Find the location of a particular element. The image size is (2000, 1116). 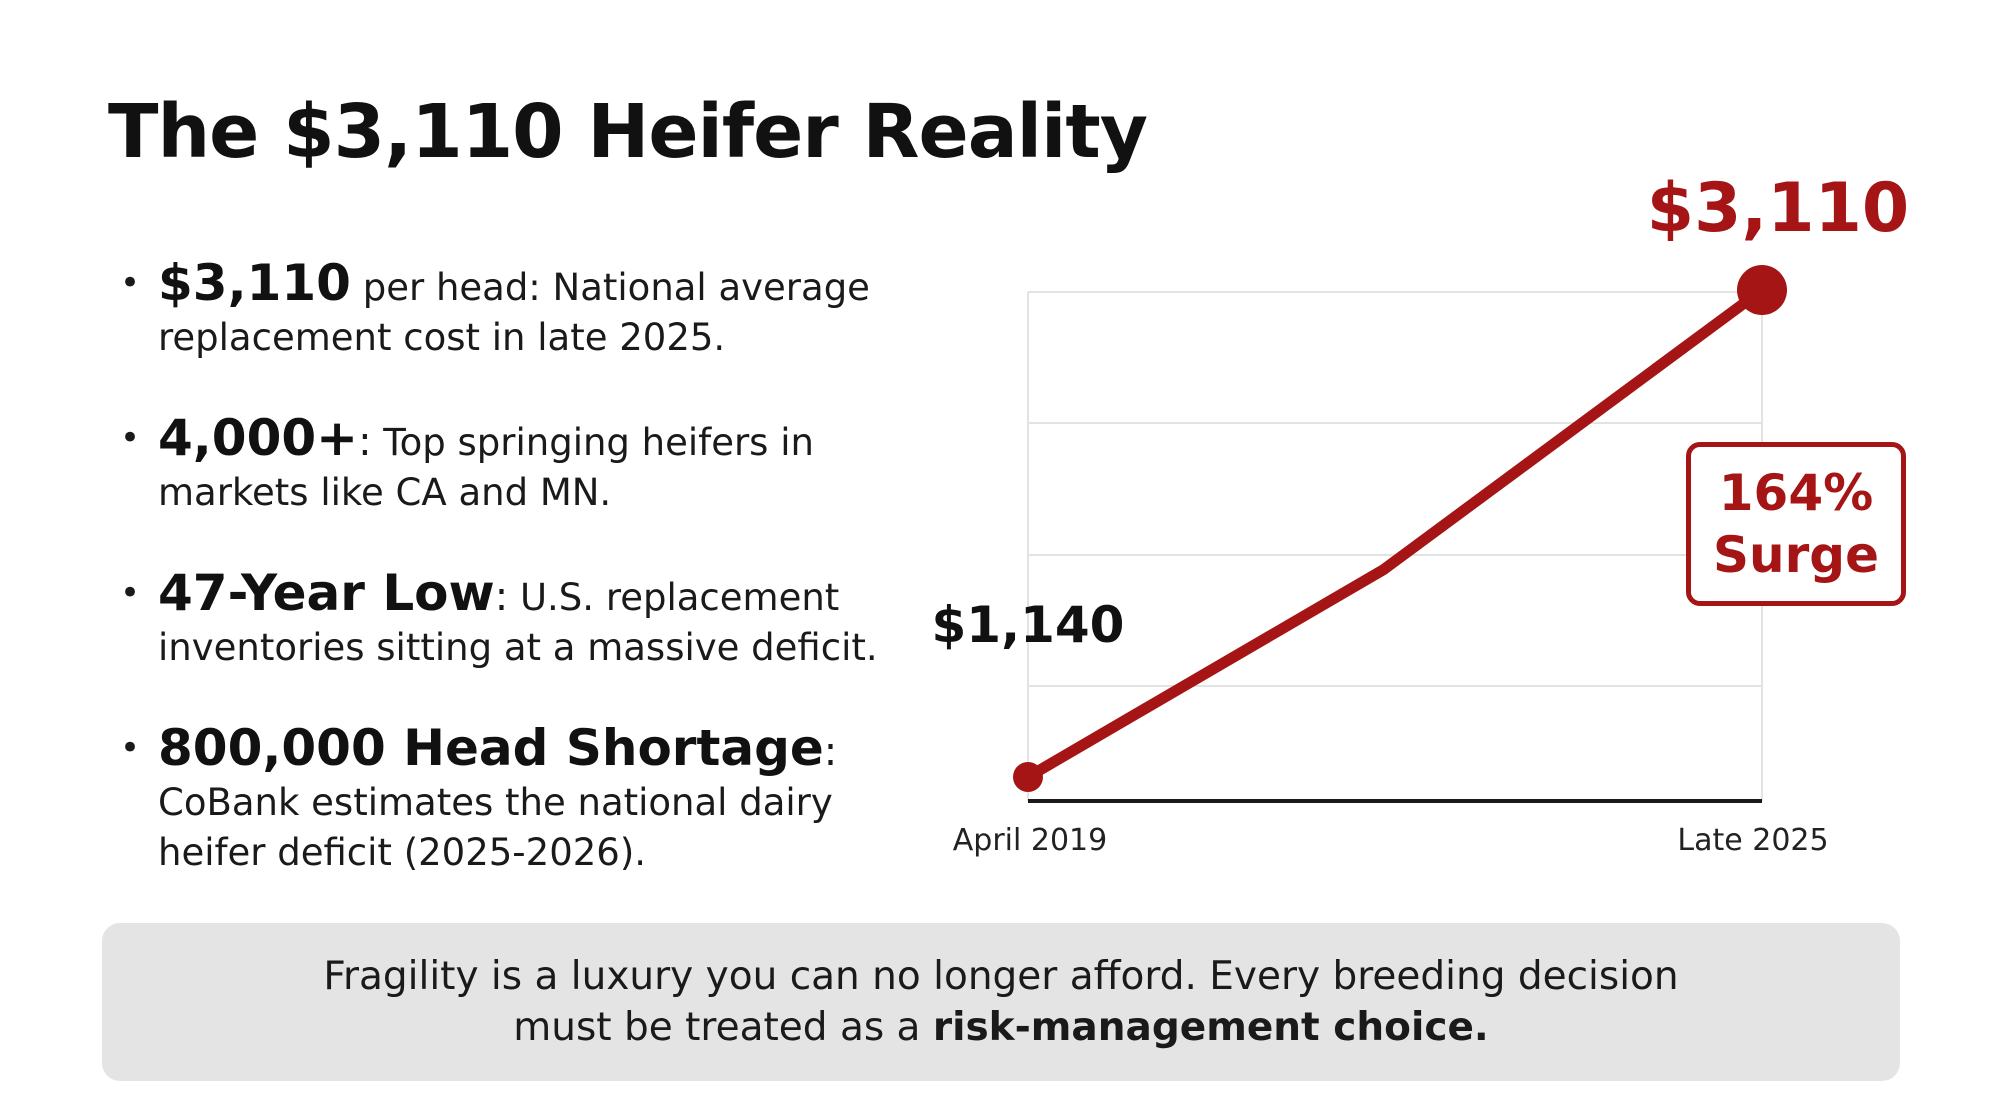

surge-annotation: 164% Surge is located at coordinates (1796, 524).